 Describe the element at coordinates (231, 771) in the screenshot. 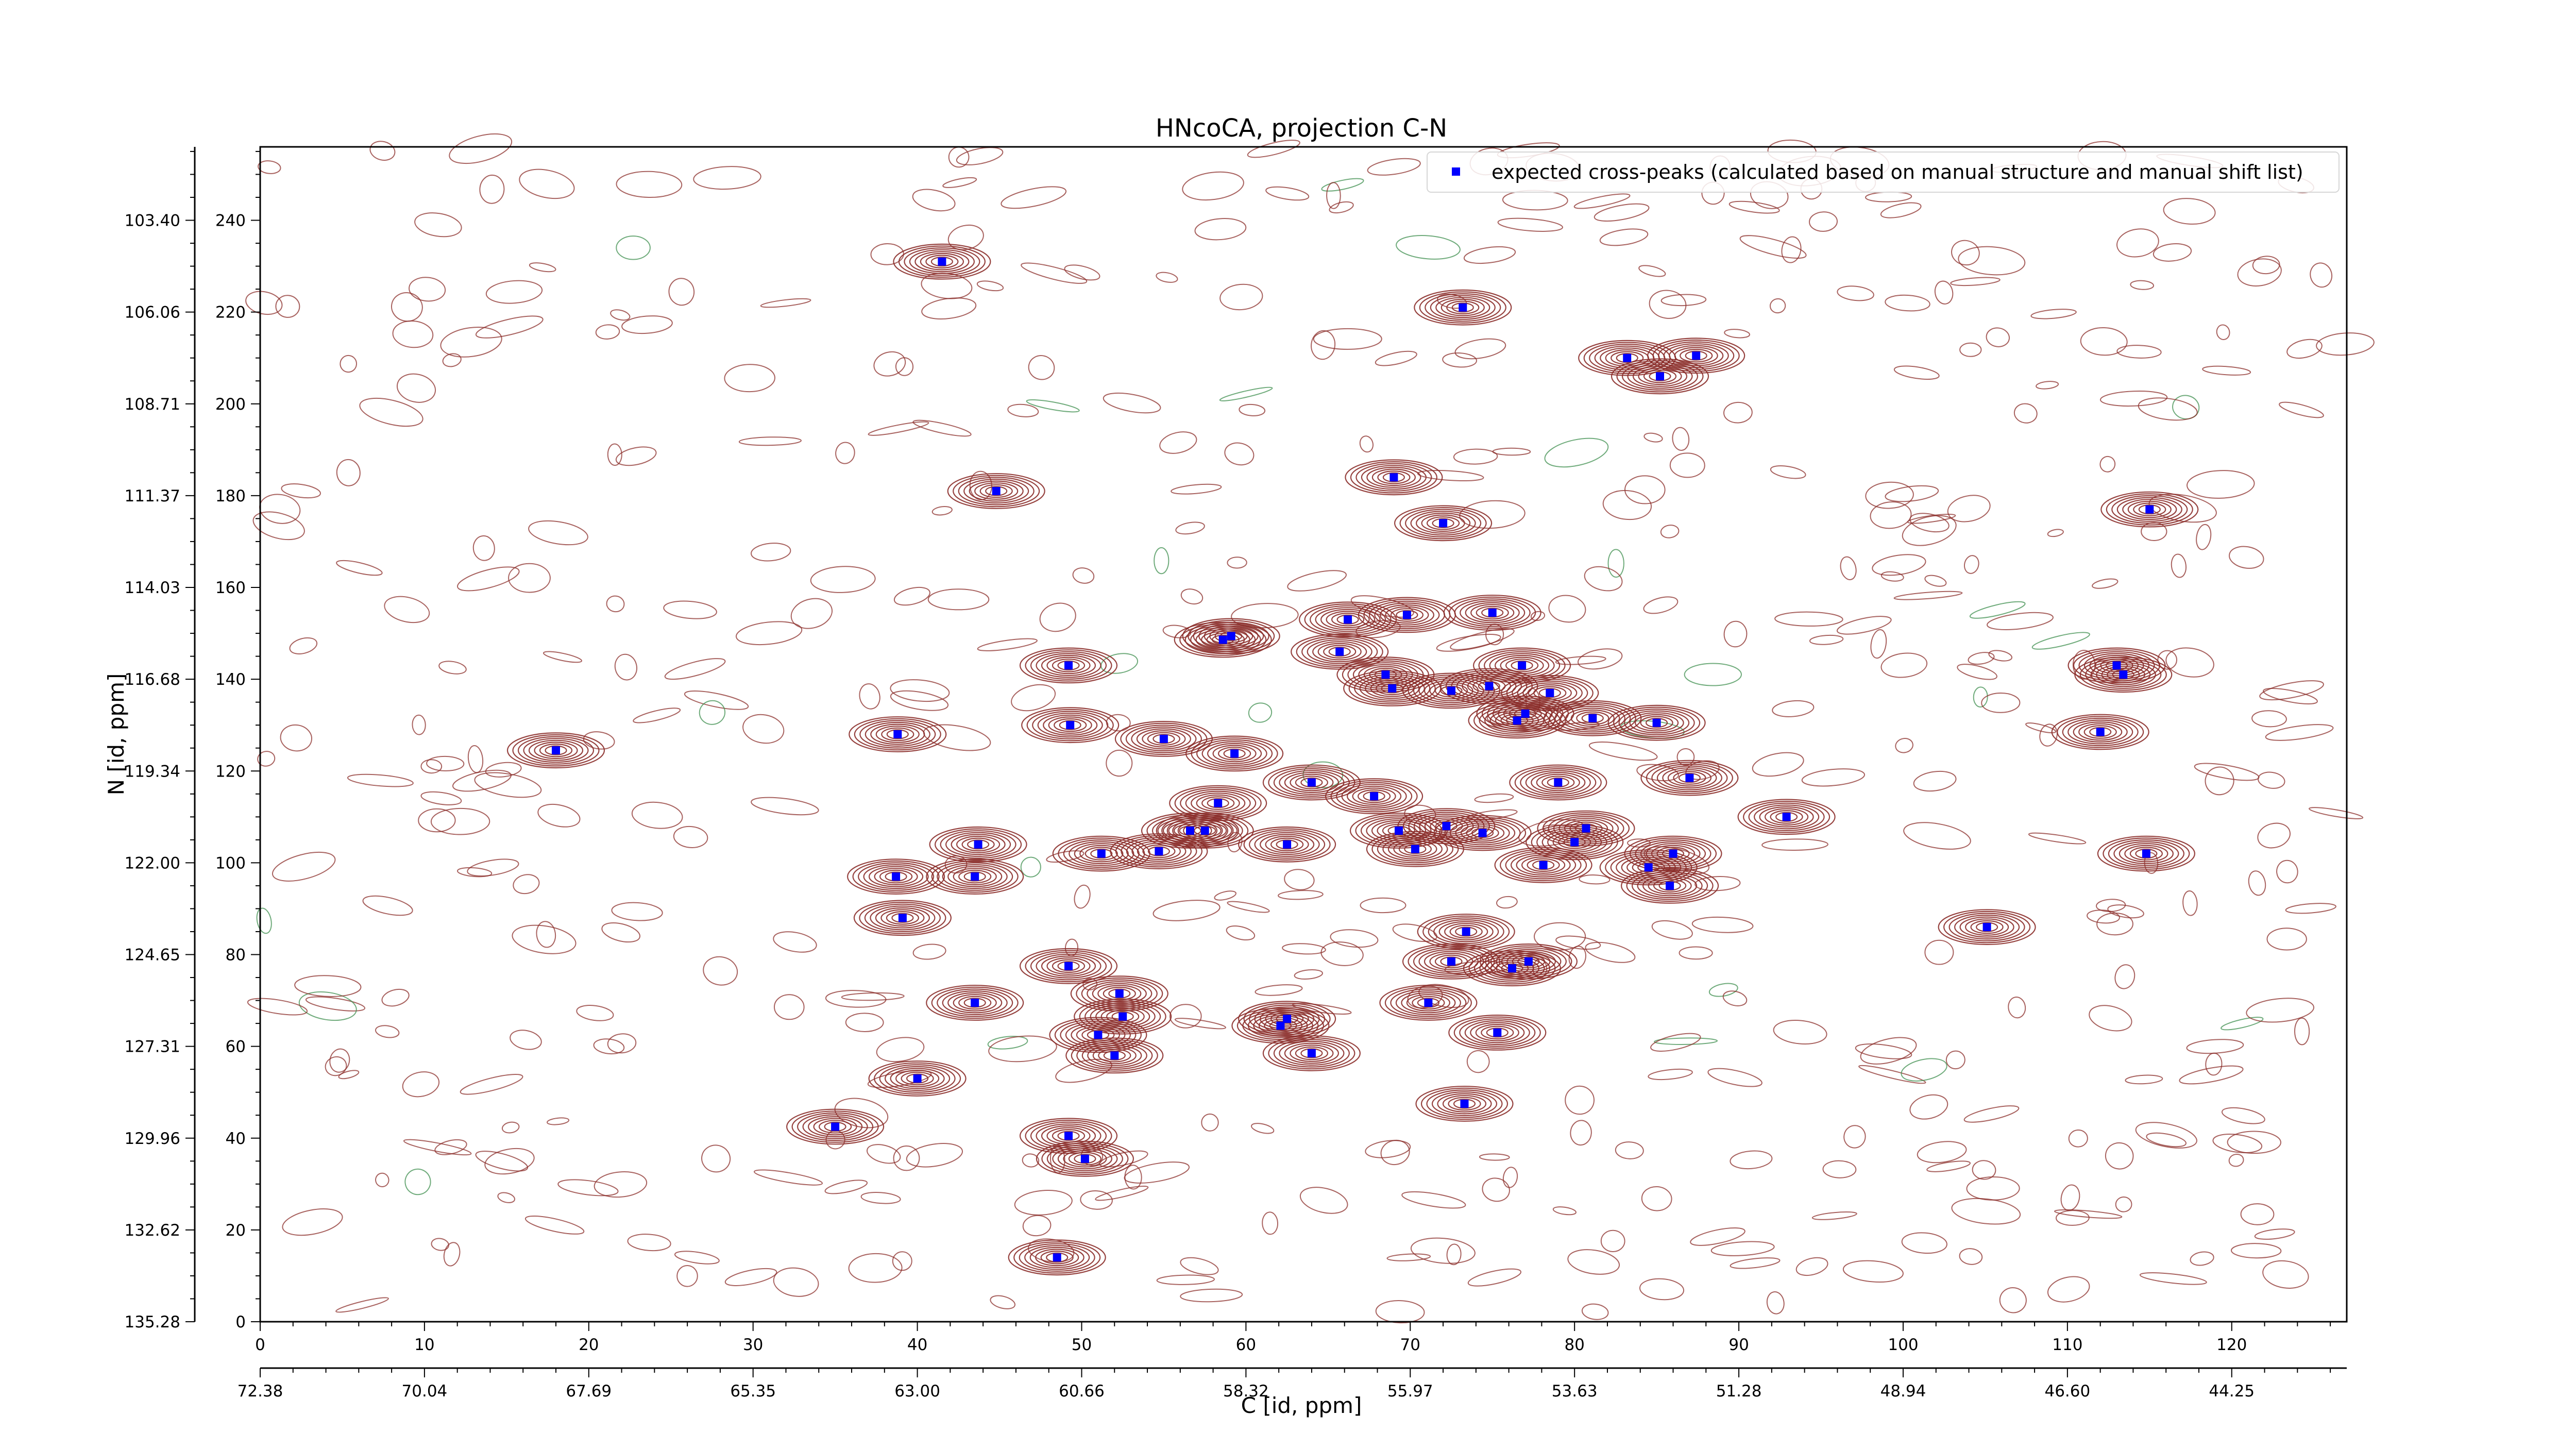

I see `y-tick-label: 120` at that location.